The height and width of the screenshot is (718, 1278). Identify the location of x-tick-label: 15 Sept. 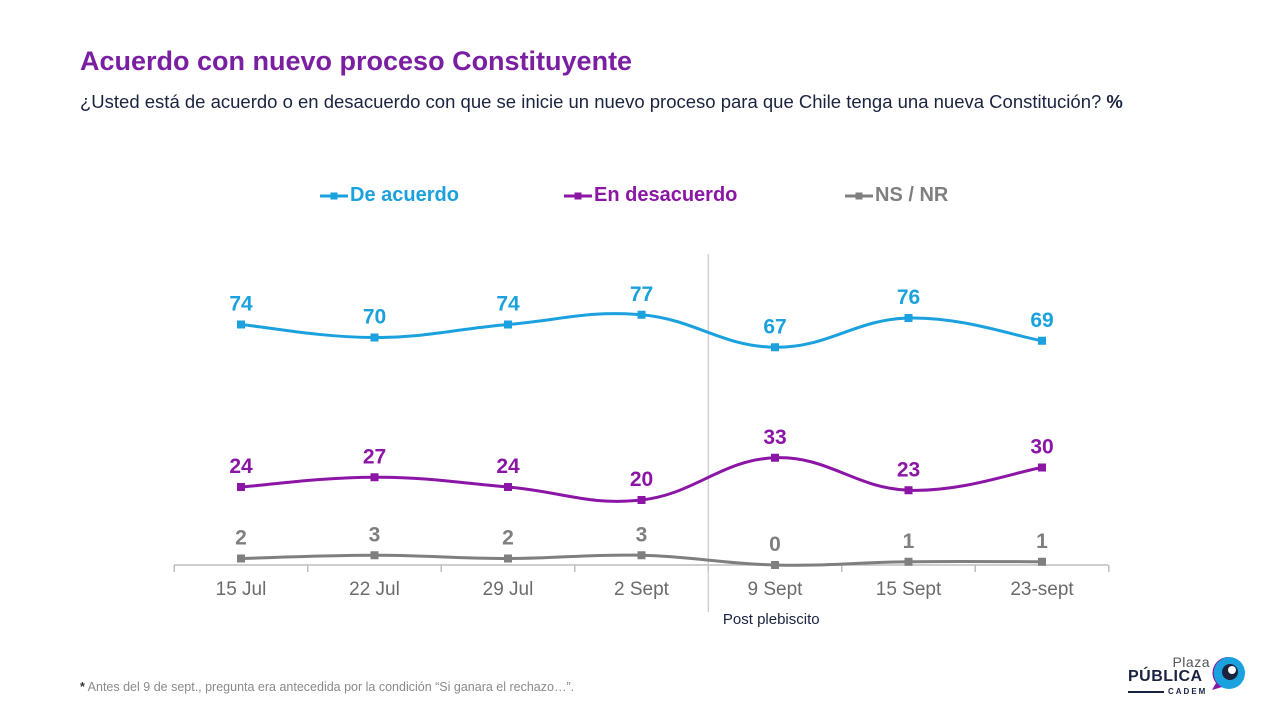
(909, 589).